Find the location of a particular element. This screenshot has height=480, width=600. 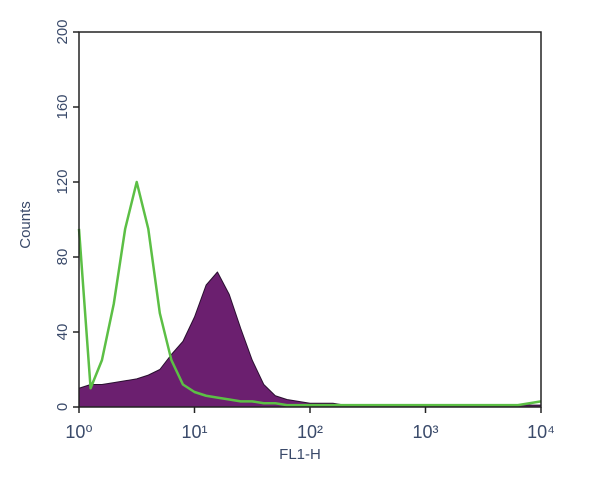

x-tick-label: 10¹ is located at coordinates (194, 432).